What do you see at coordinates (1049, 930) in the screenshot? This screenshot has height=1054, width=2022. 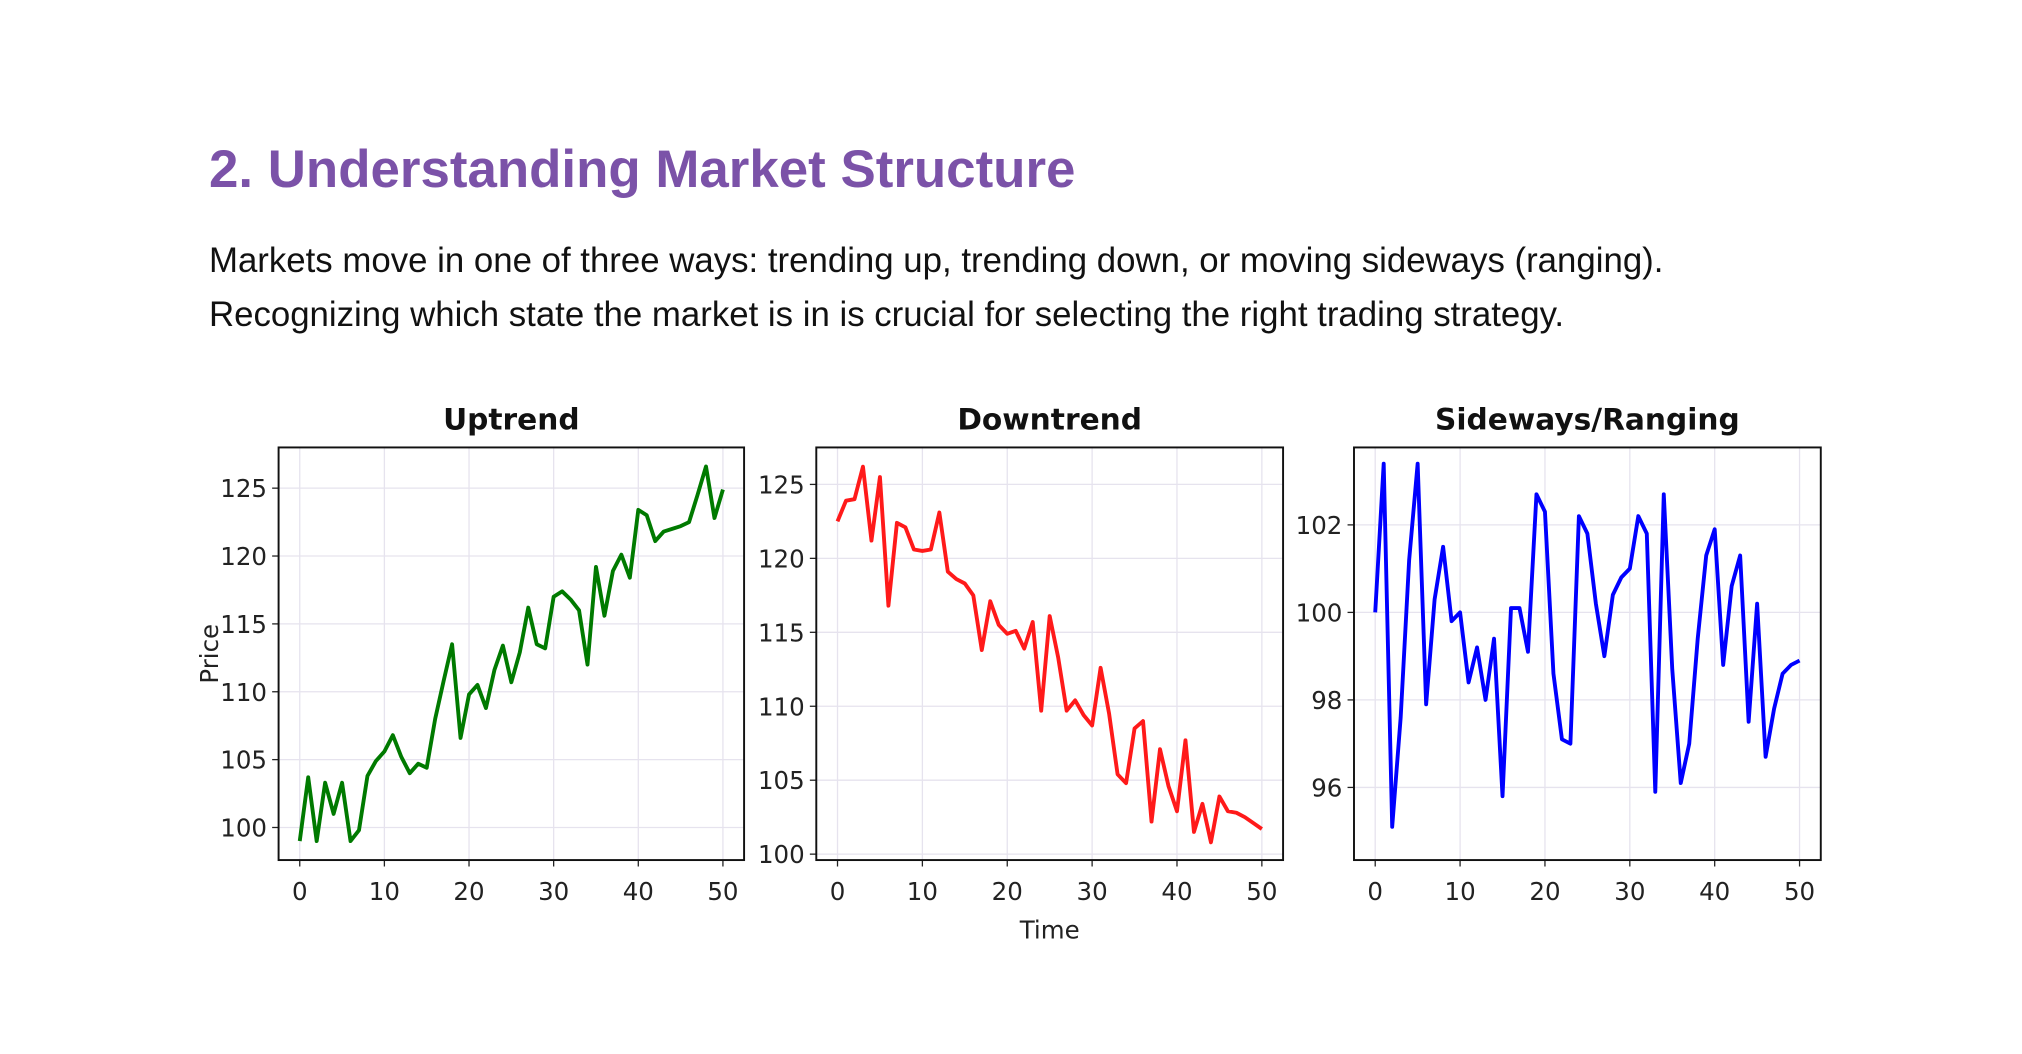 I see `x-axis-label: Time` at bounding box center [1049, 930].